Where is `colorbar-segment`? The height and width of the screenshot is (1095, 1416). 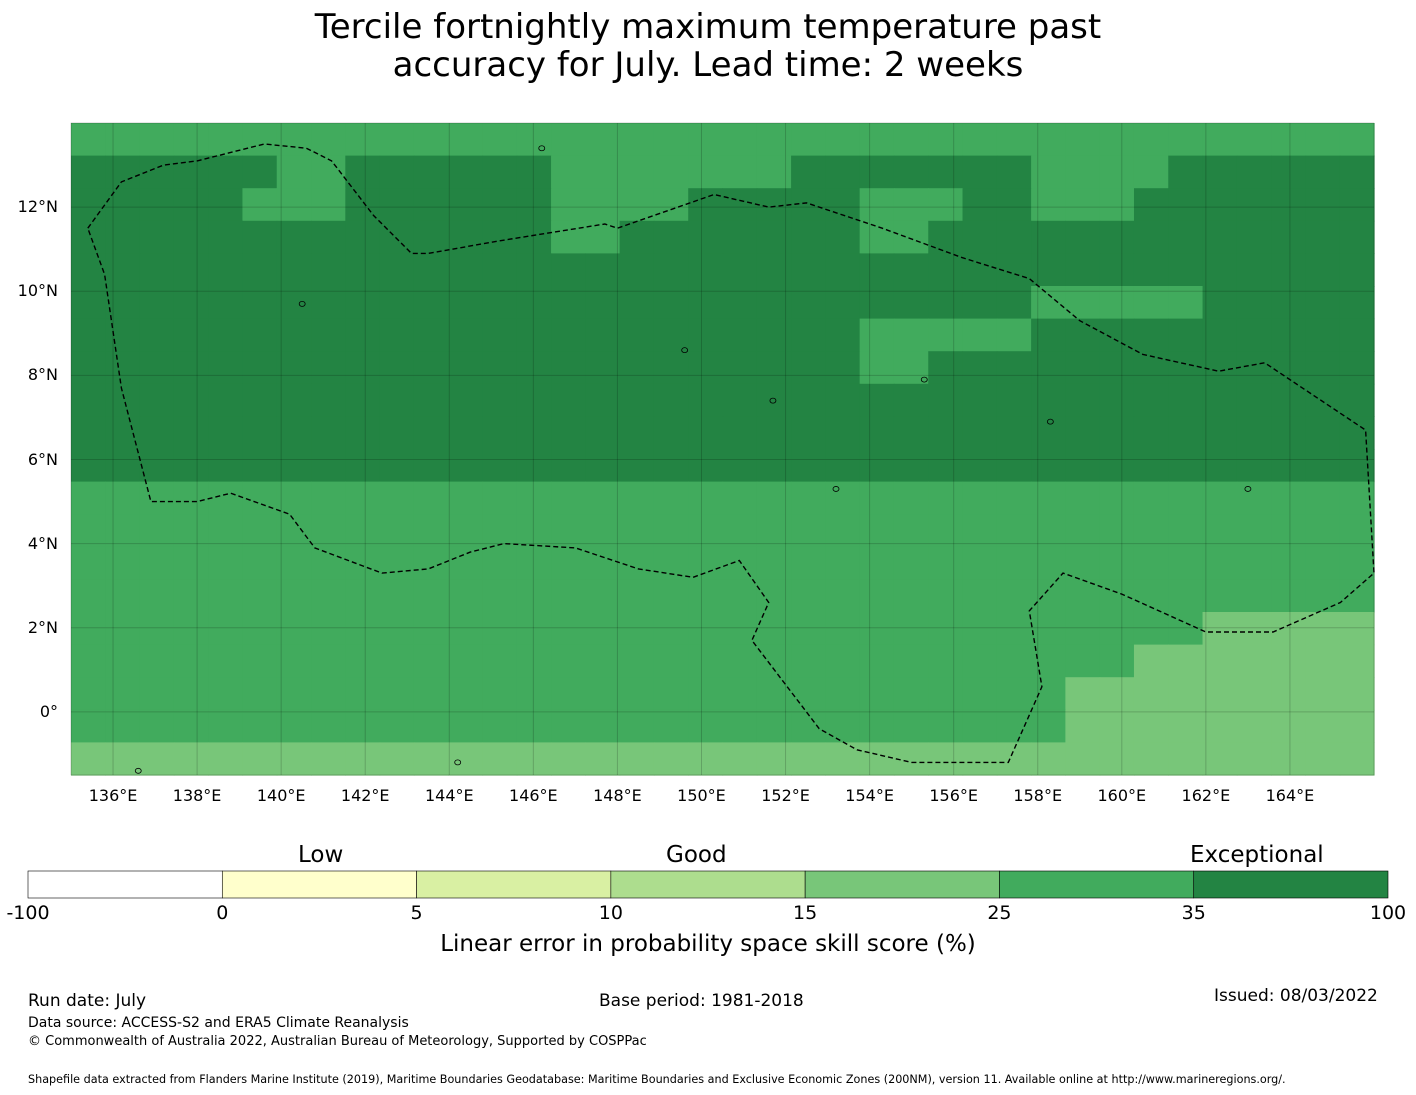 colorbar-segment is located at coordinates (902, 884).